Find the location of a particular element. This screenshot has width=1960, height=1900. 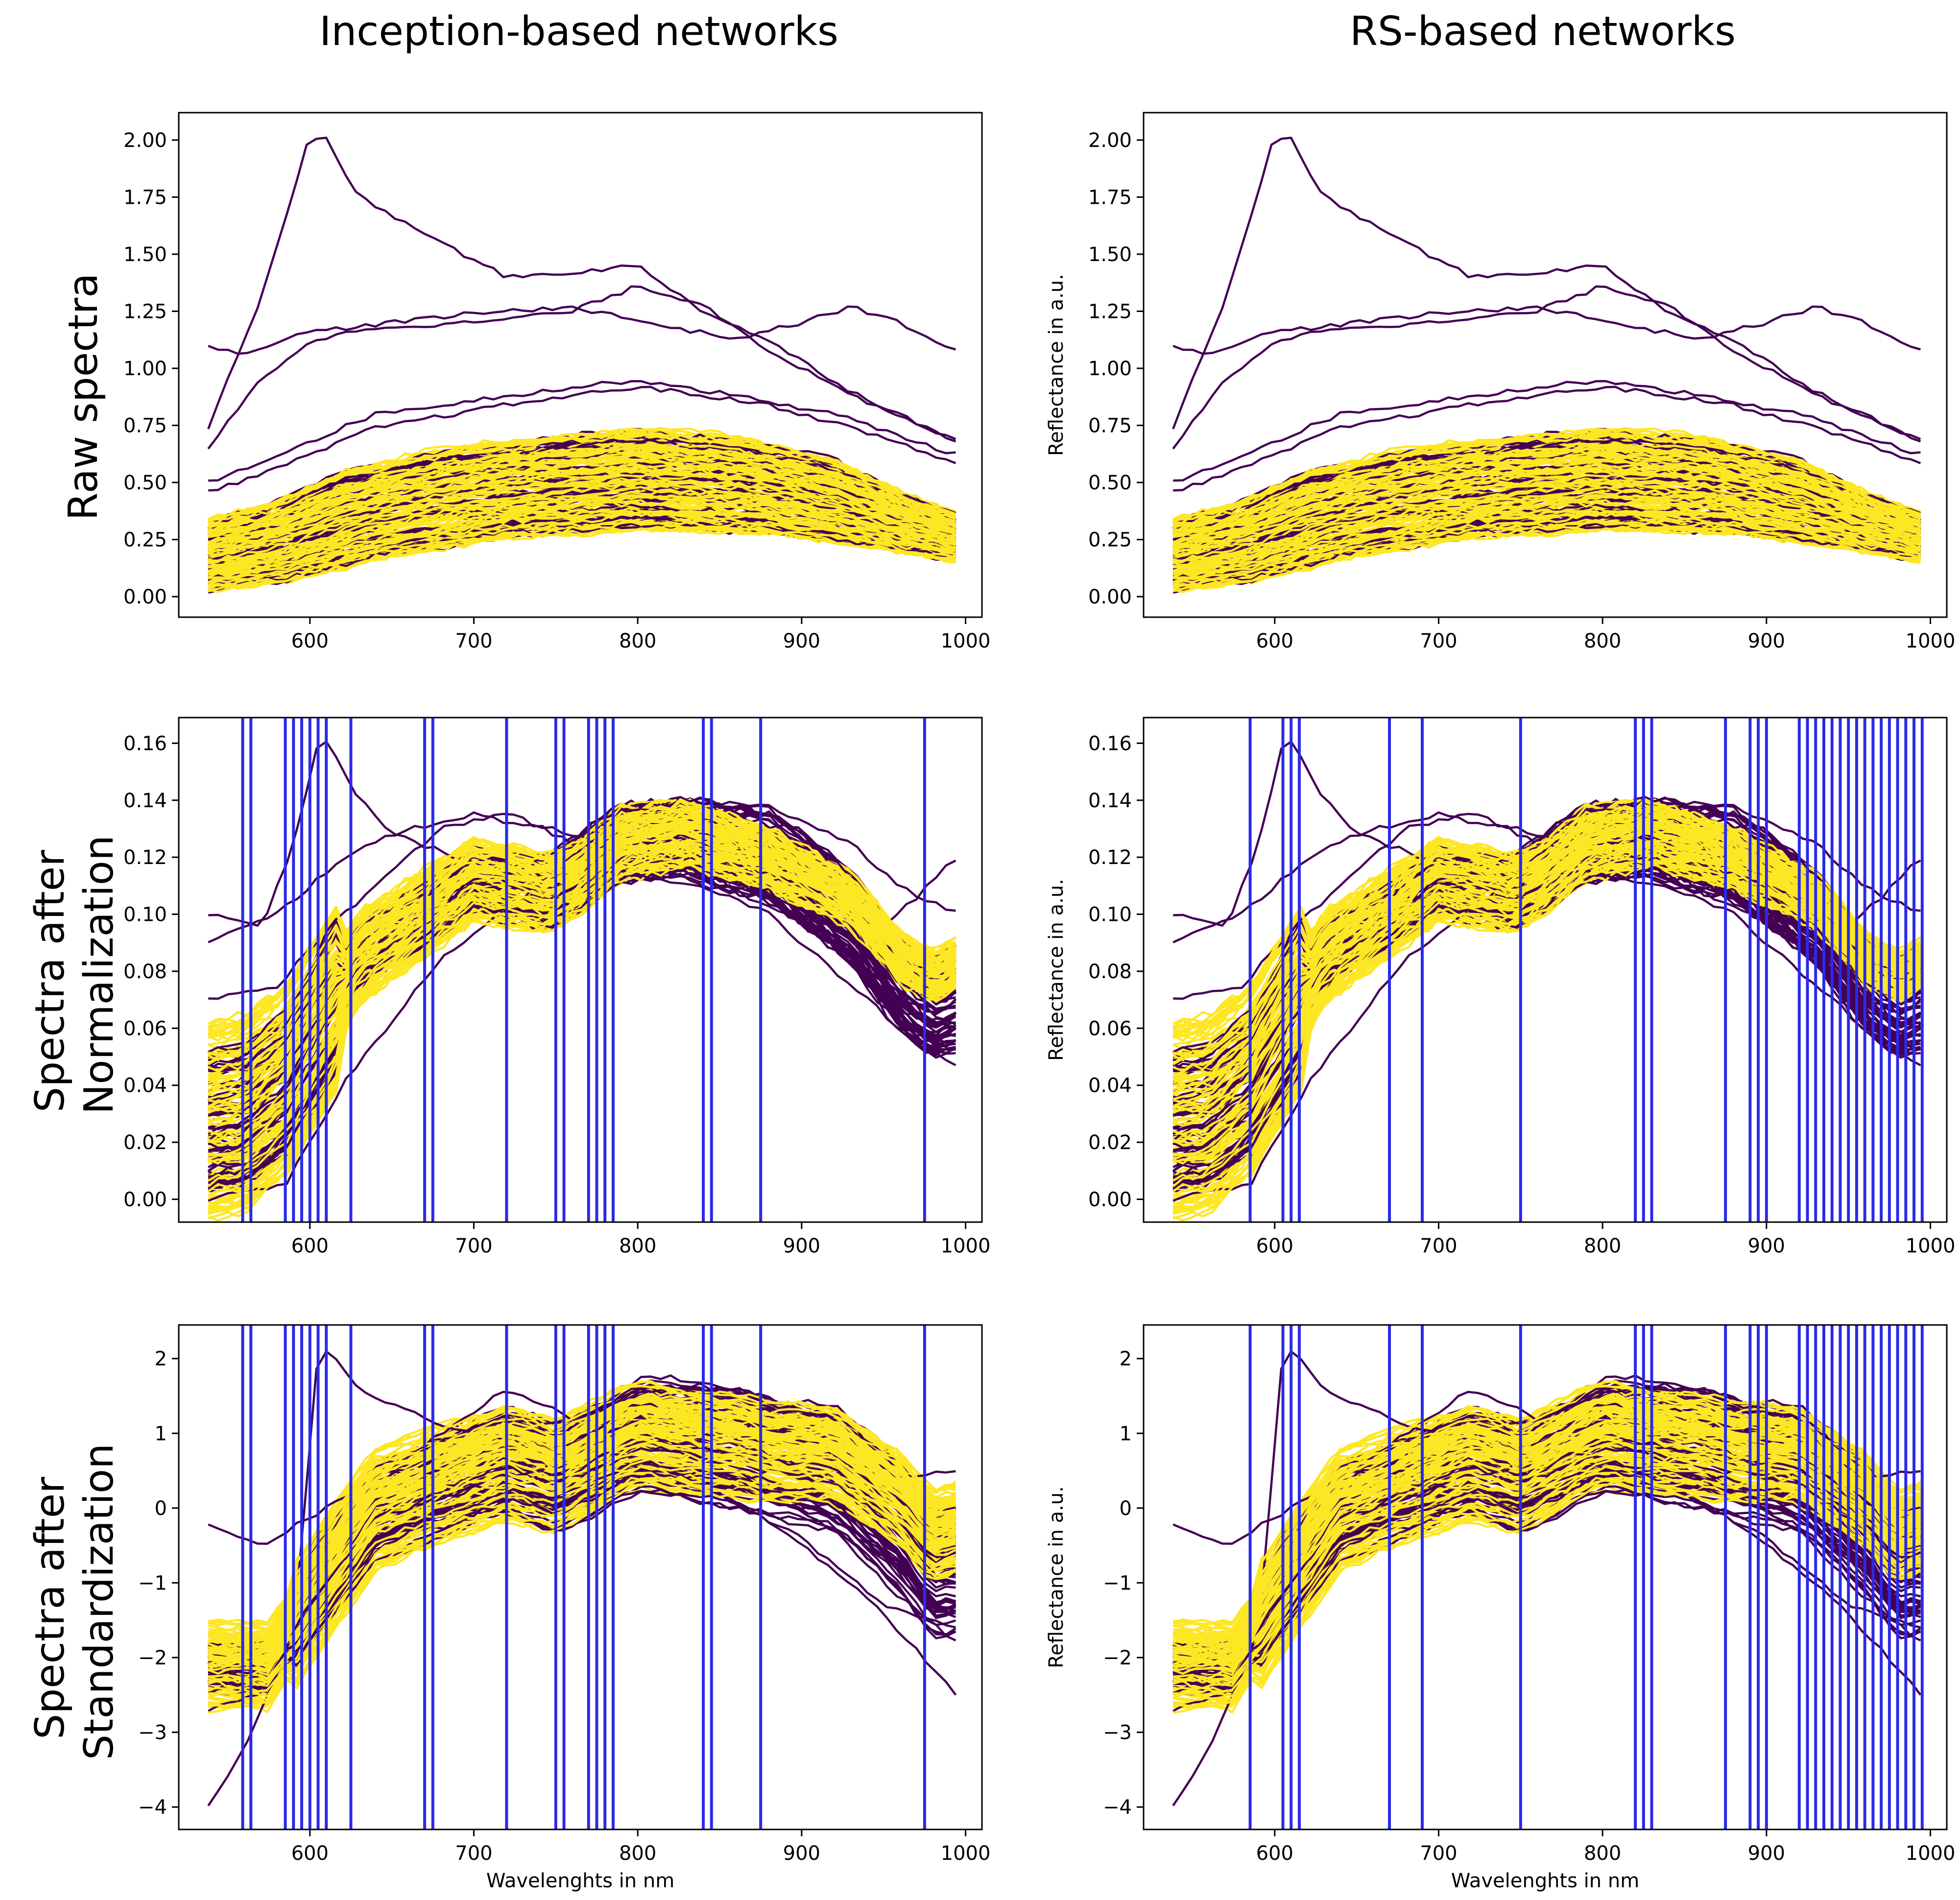

x-axis-label: Wavelenghts in nm is located at coordinates (580, 1881).